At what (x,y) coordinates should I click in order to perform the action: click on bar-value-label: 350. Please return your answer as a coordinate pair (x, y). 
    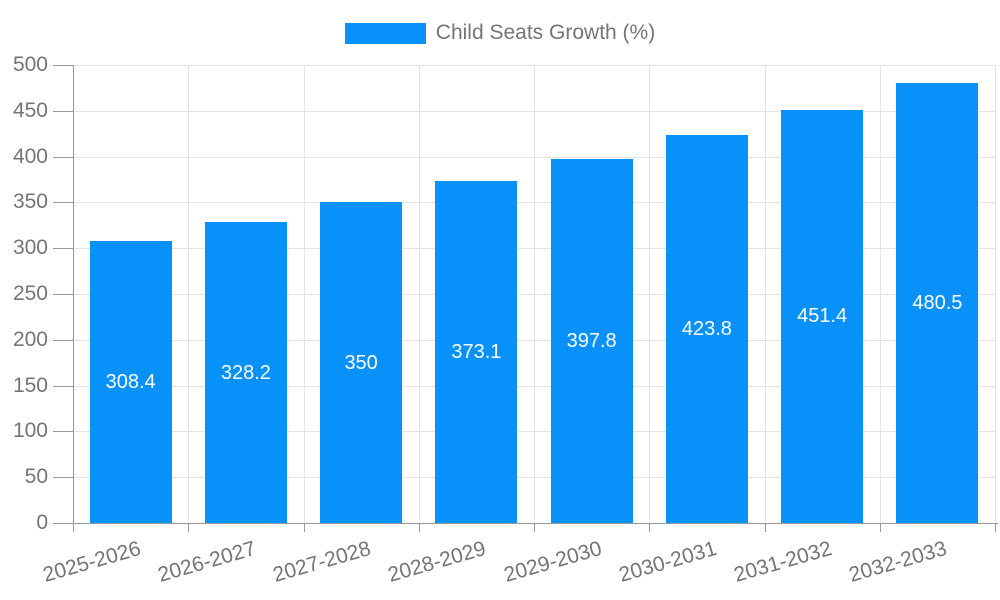
    Looking at the image, I should click on (361, 362).